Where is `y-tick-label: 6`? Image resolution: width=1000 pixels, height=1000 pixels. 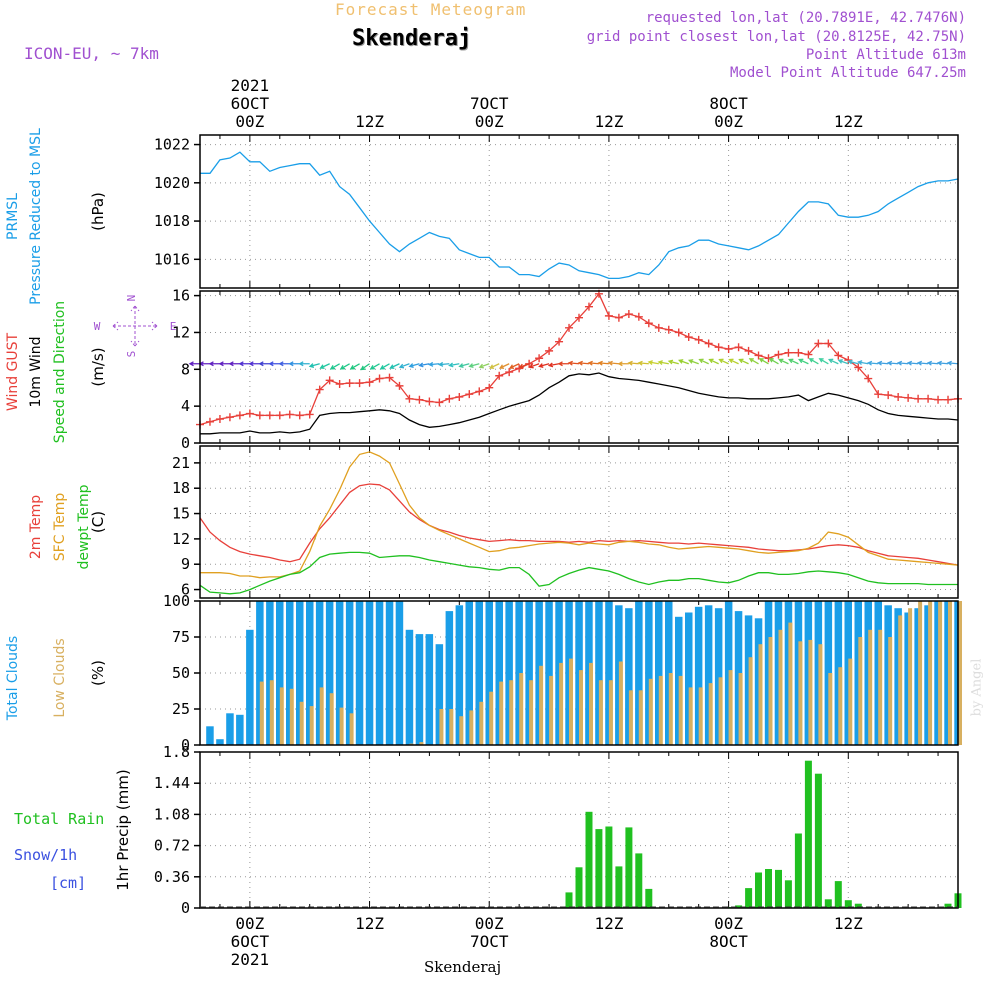
y-tick-label: 6 is located at coordinates (185, 590).